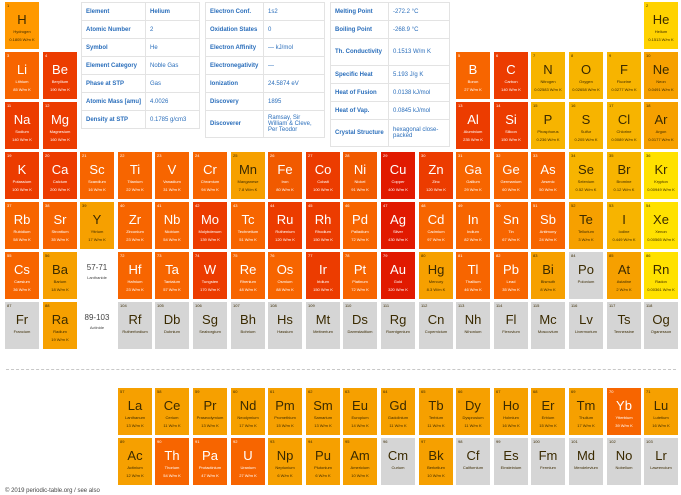  I want to click on element-rg: 111 Rg Roentgenium, so click(398, 325).